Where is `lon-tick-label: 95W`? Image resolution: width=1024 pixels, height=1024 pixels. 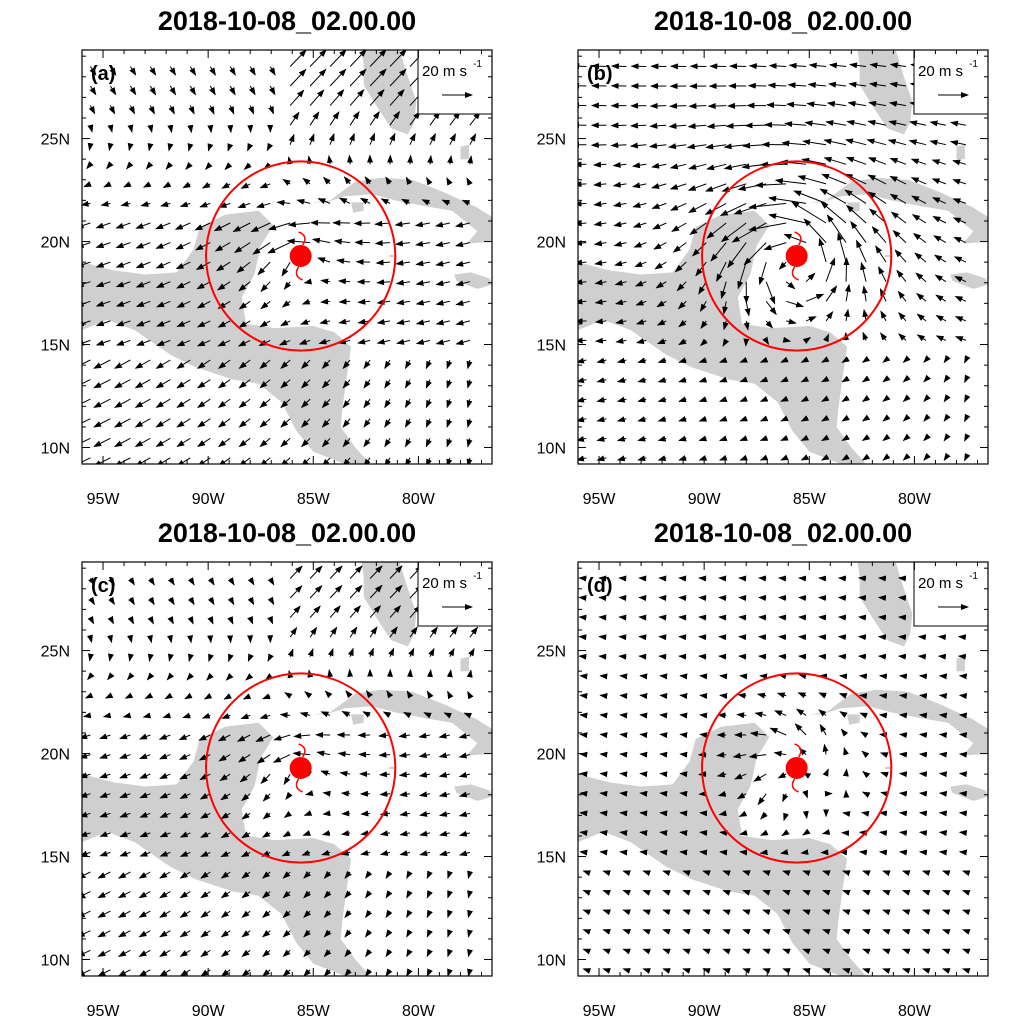 lon-tick-label: 95W is located at coordinates (104, 1011).